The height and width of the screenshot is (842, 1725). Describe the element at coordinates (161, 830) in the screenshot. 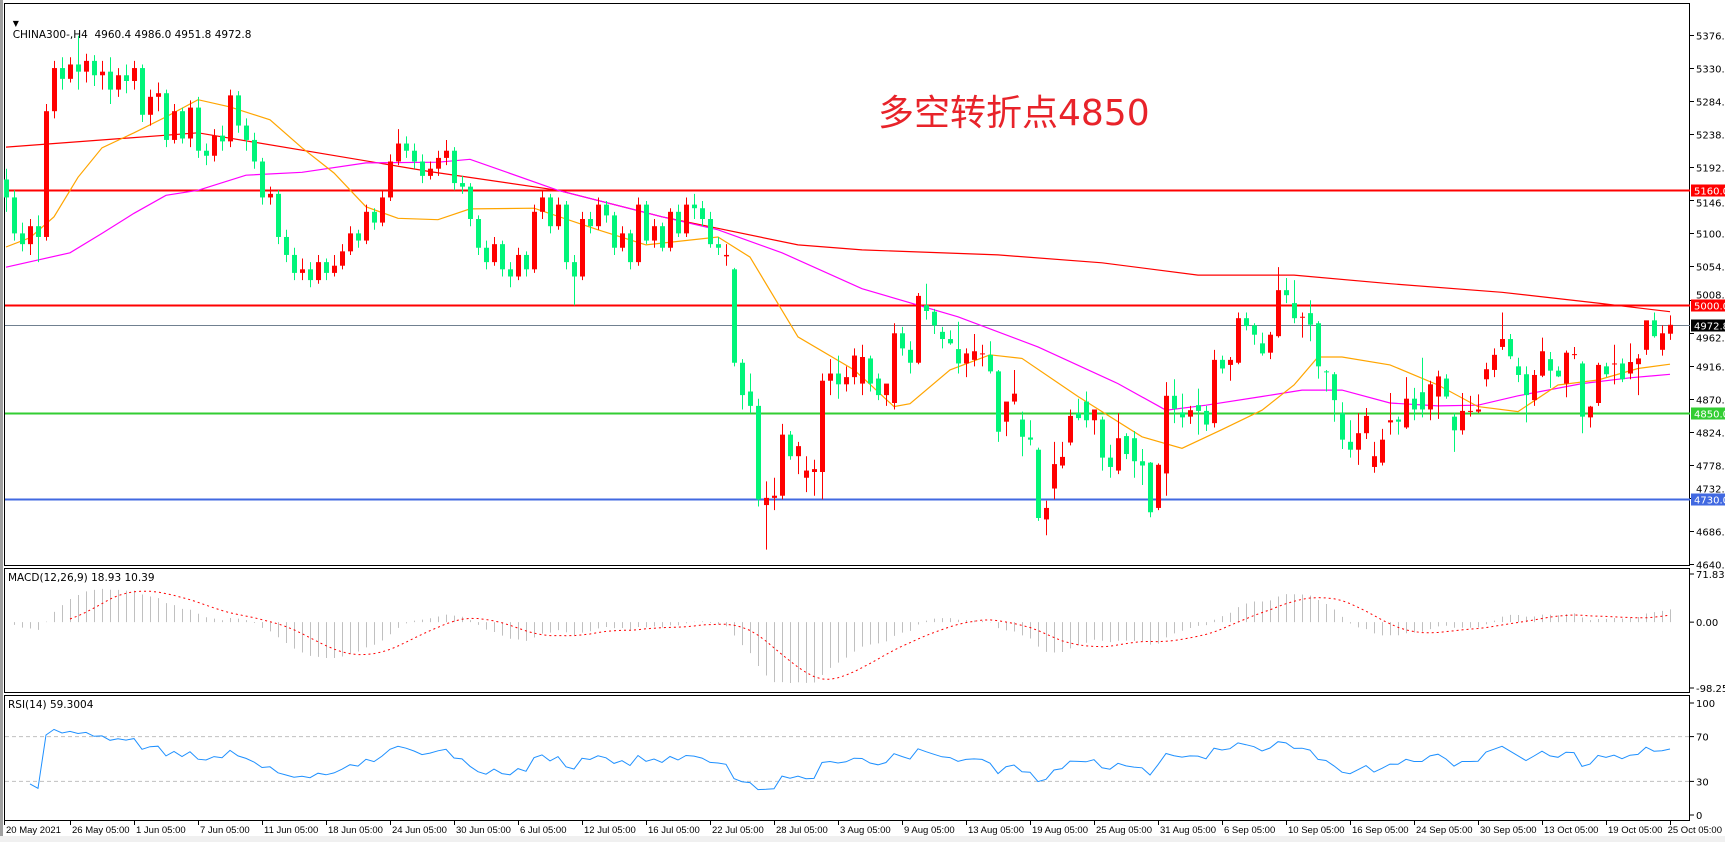

I see `time-label: 1 Jun 05:00` at that location.